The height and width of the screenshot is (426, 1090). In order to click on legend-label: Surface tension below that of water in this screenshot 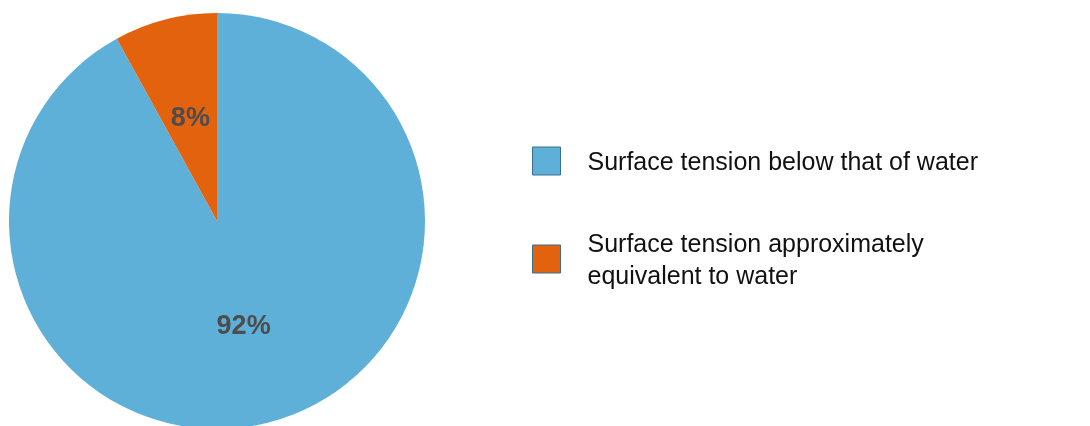, I will do `click(783, 161)`.